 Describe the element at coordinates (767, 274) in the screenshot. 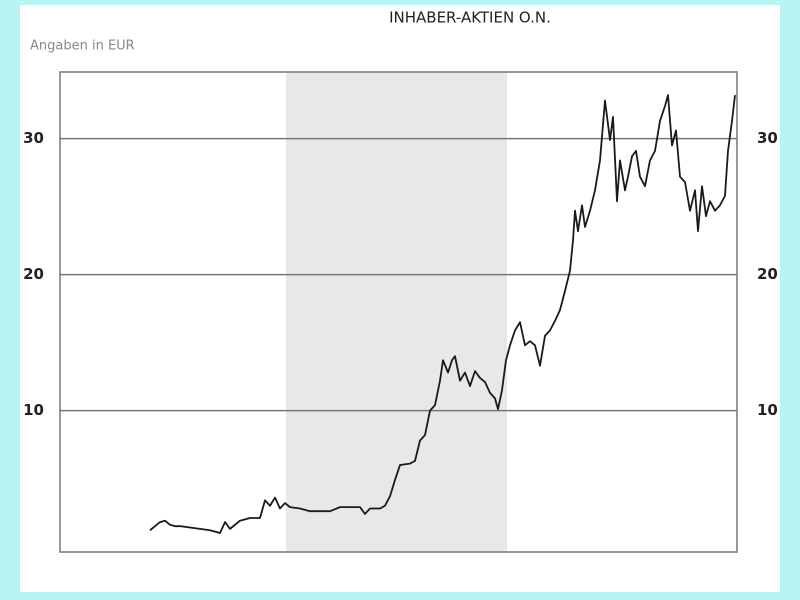

I see `y2-tick-label: 20` at that location.